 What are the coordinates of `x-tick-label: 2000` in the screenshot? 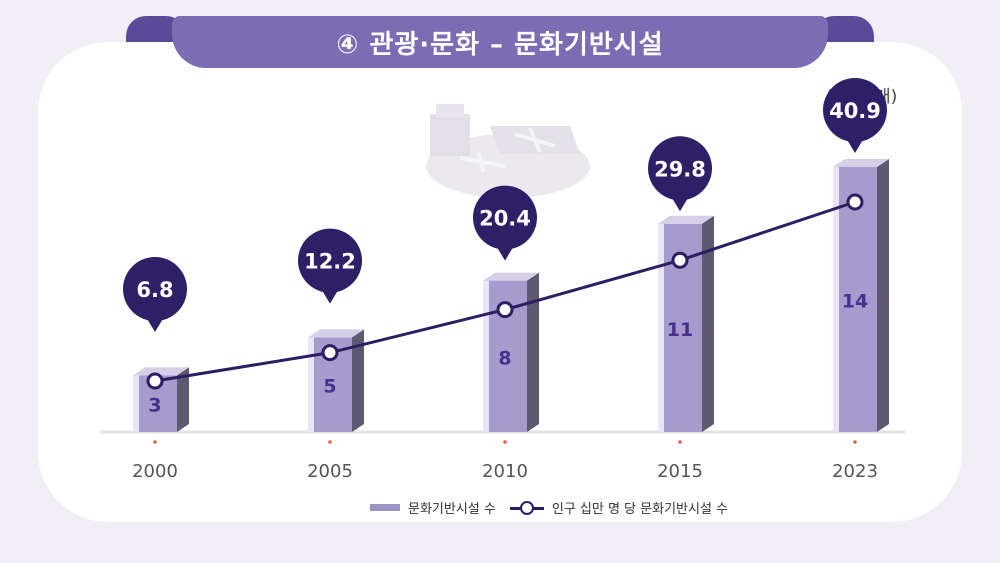 It's located at (155, 471).